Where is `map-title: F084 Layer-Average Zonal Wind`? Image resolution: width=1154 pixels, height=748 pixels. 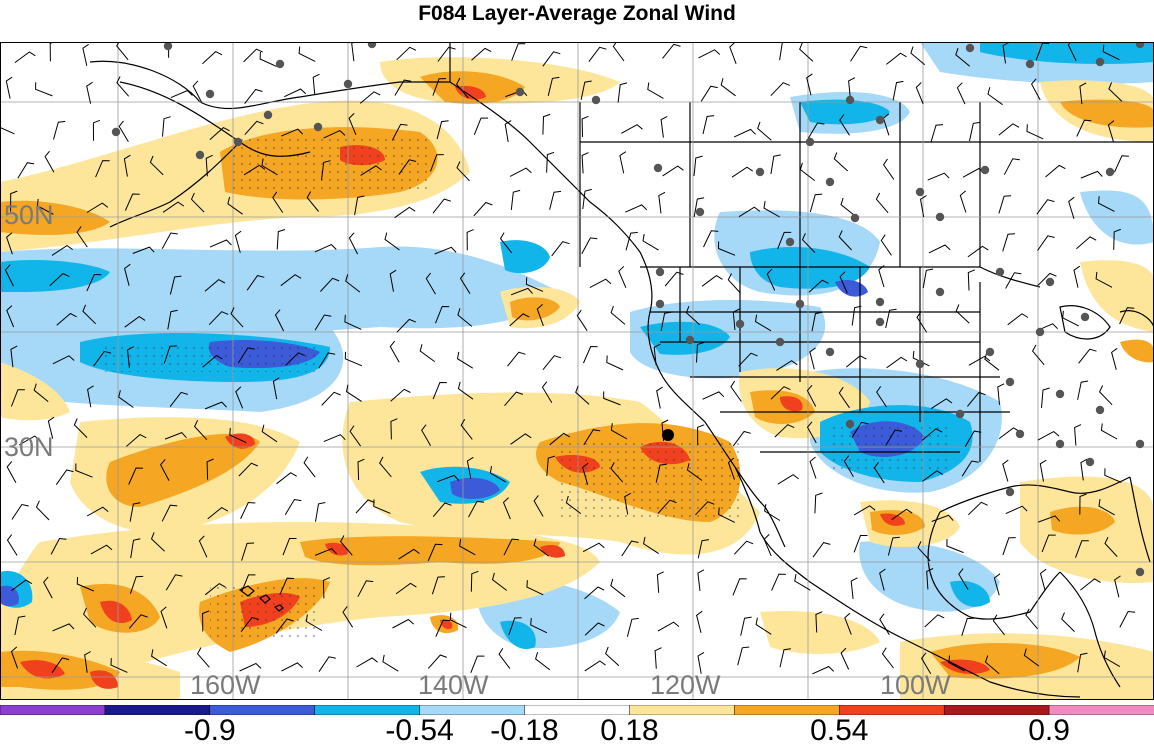 map-title: F084 Layer-Average Zonal Wind is located at coordinates (577, 13).